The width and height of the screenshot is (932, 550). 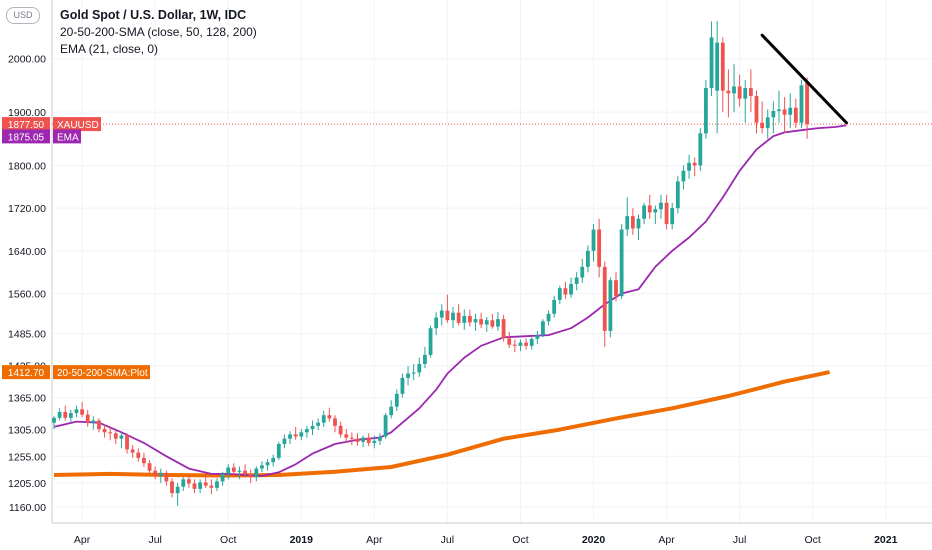 I want to click on ema-label-value-box, so click(x=26, y=136).